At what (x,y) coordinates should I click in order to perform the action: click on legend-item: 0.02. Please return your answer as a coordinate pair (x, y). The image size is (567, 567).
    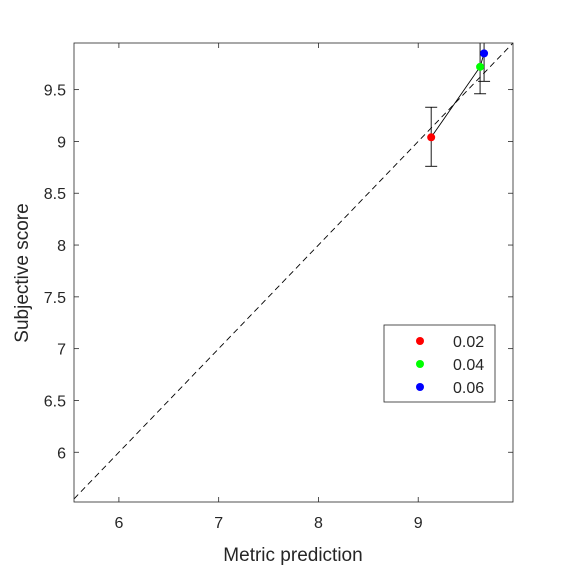
    Looking at the image, I should click on (450, 342).